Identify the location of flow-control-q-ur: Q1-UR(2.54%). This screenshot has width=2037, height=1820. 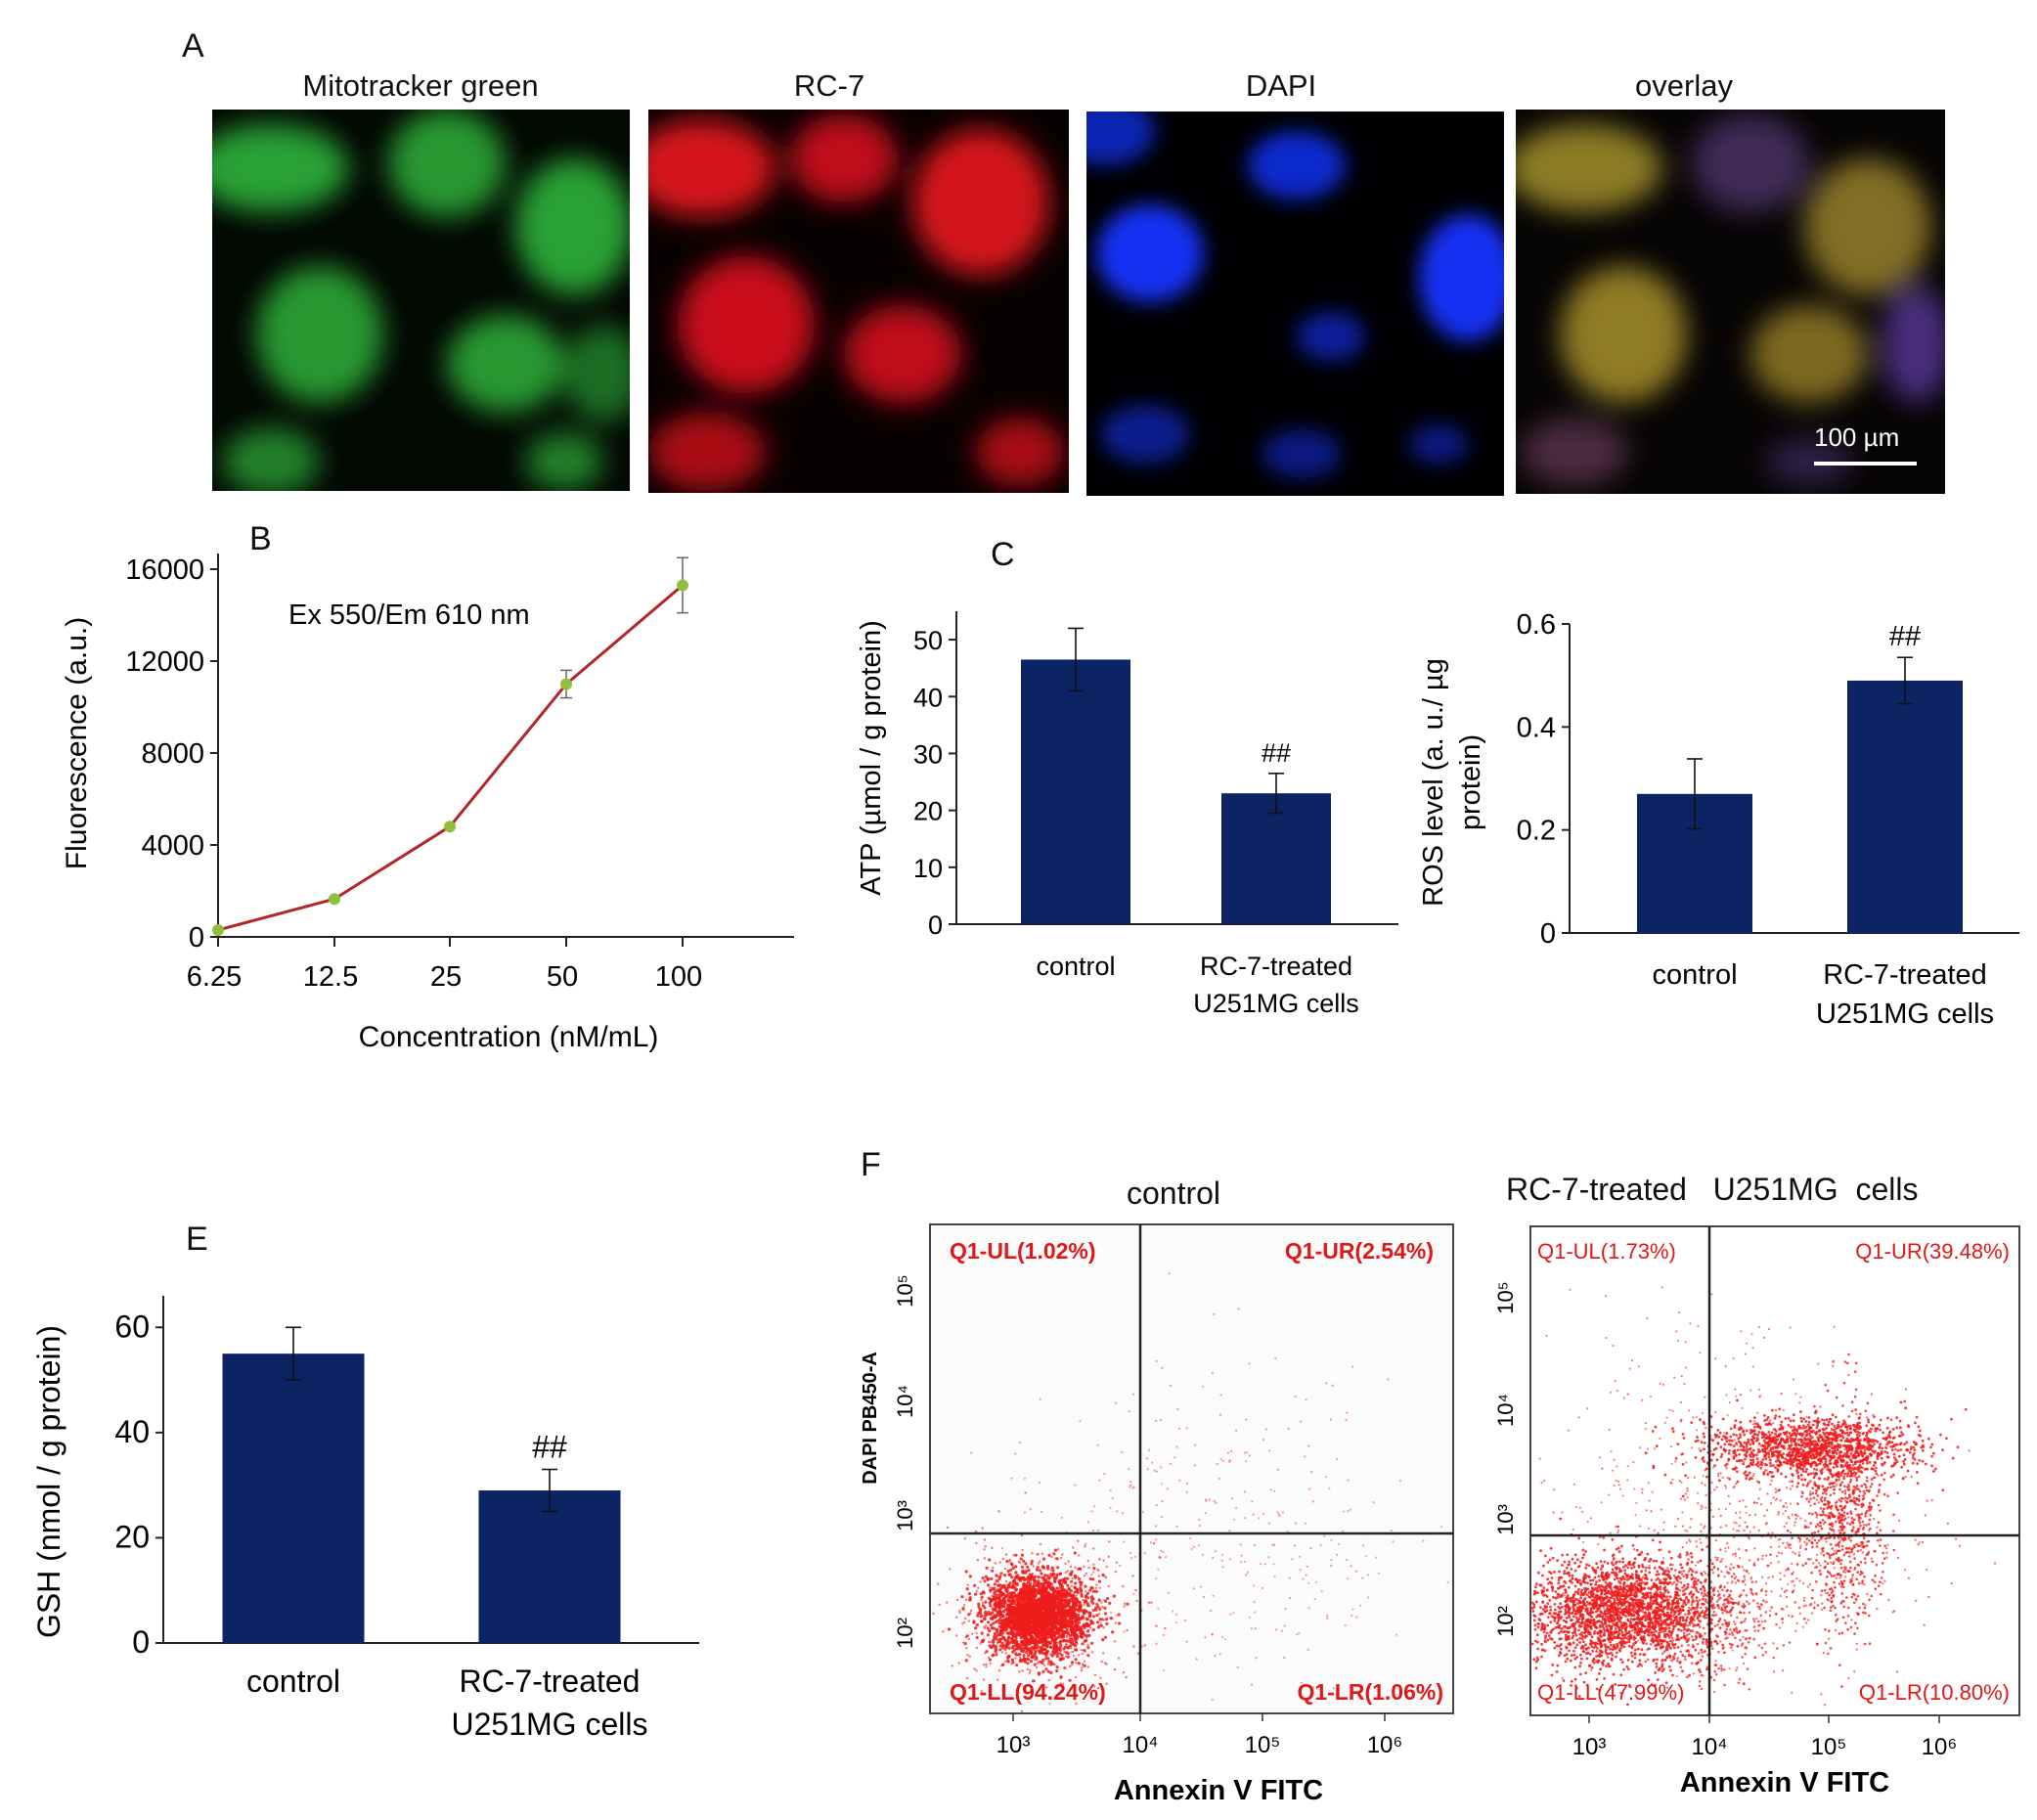
(1359, 1251).